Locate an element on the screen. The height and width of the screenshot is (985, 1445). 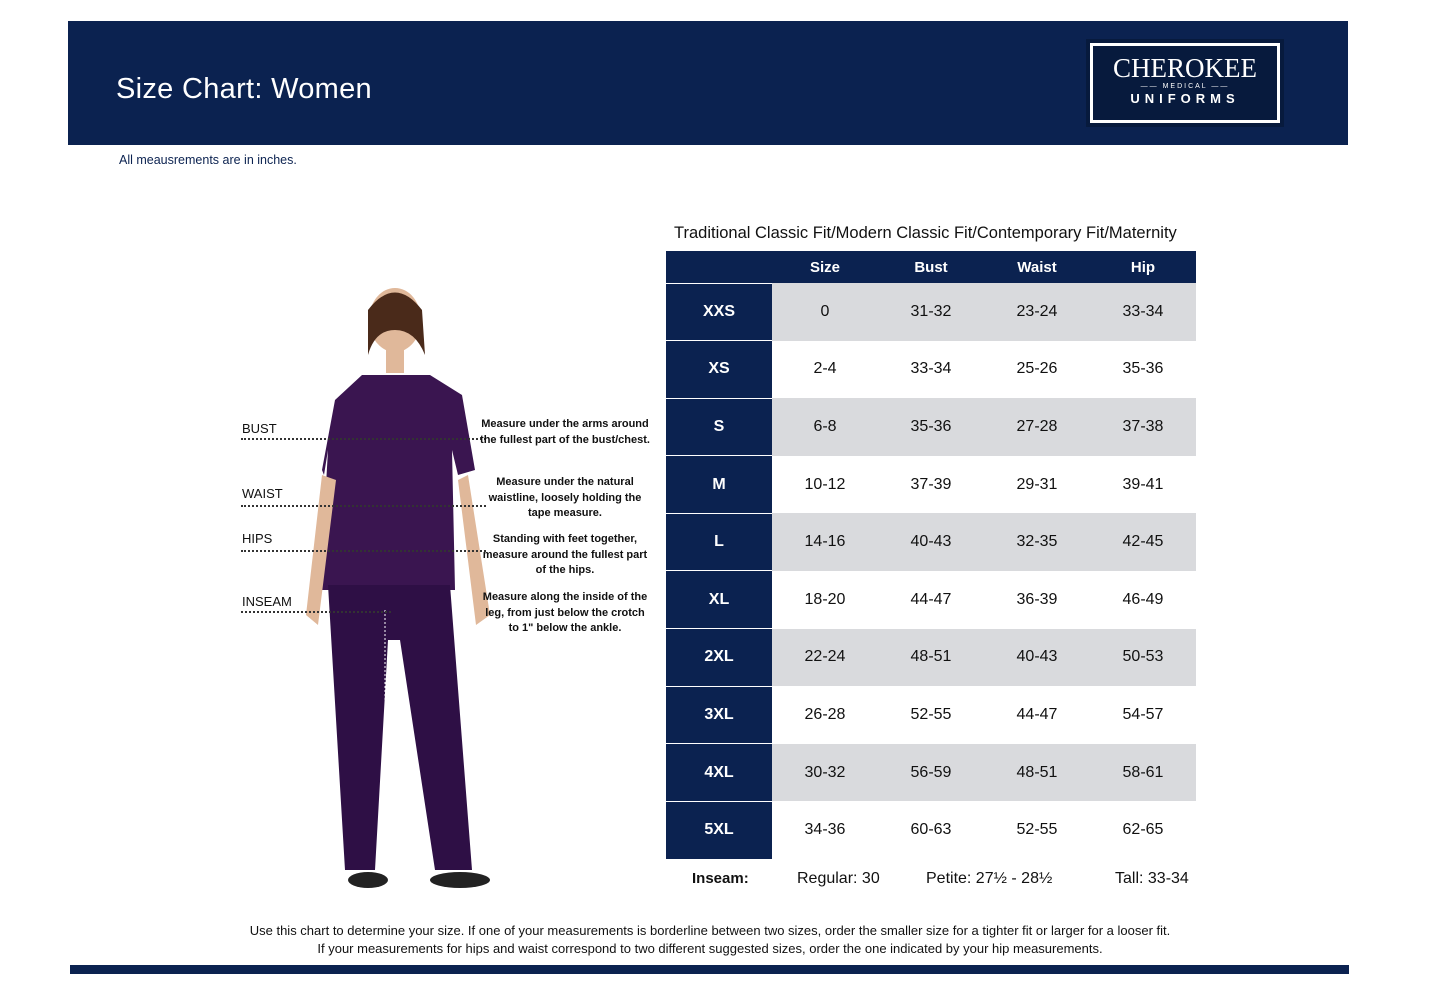
cherokee-logo: CHEROKEE —— MEDICAL —— UNIFORMS is located at coordinates (1185, 83).